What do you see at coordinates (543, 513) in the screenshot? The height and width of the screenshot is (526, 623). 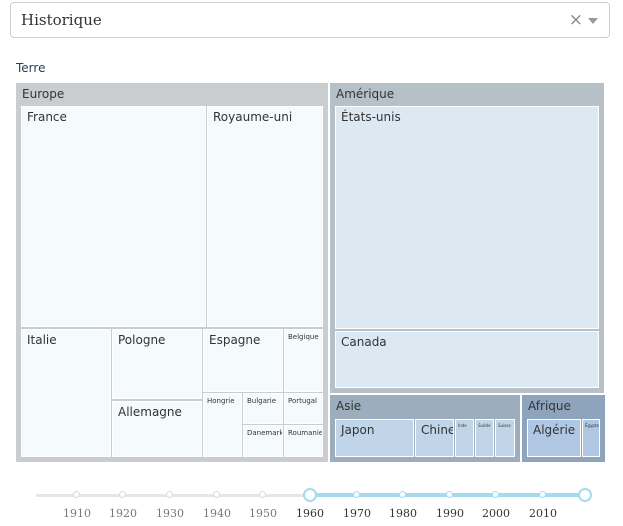 I see `tick-label: 2010` at bounding box center [543, 513].